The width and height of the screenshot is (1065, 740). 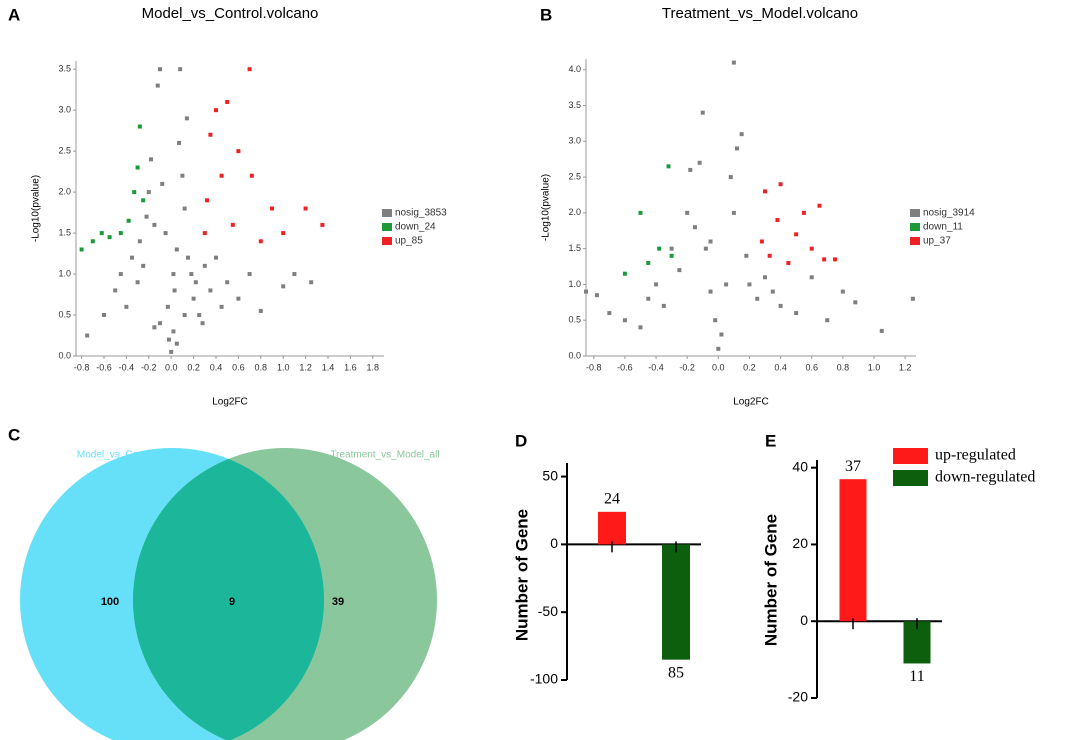 I want to click on x-tick-label: -0.8, so click(x=82, y=367).